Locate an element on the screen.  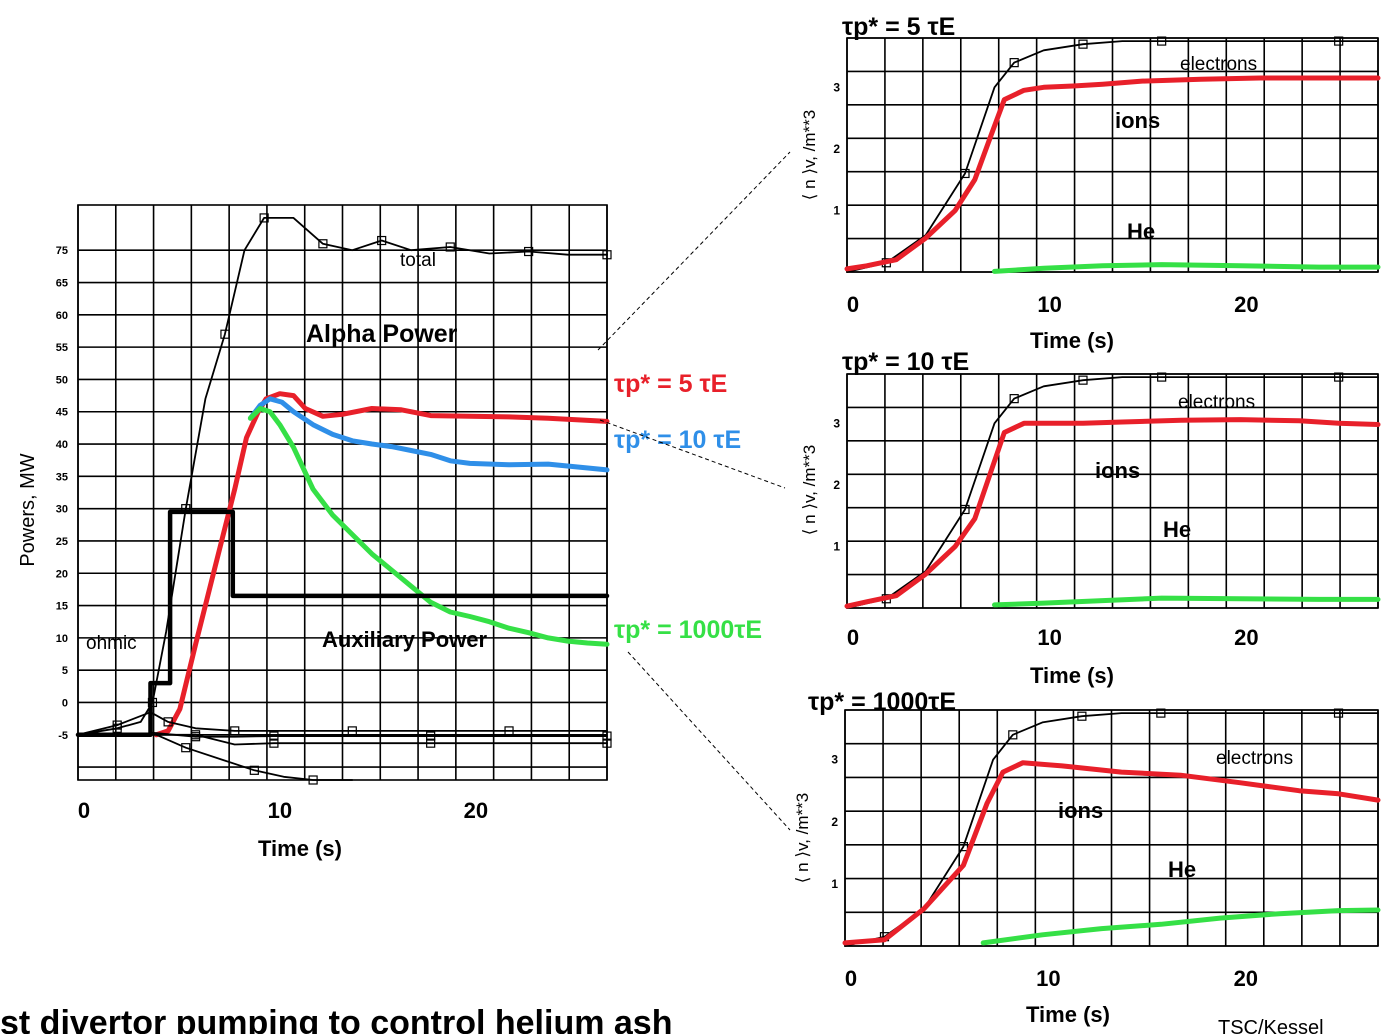
density-title-tau-10: τp* = 10 τE is located at coordinates (905, 362).